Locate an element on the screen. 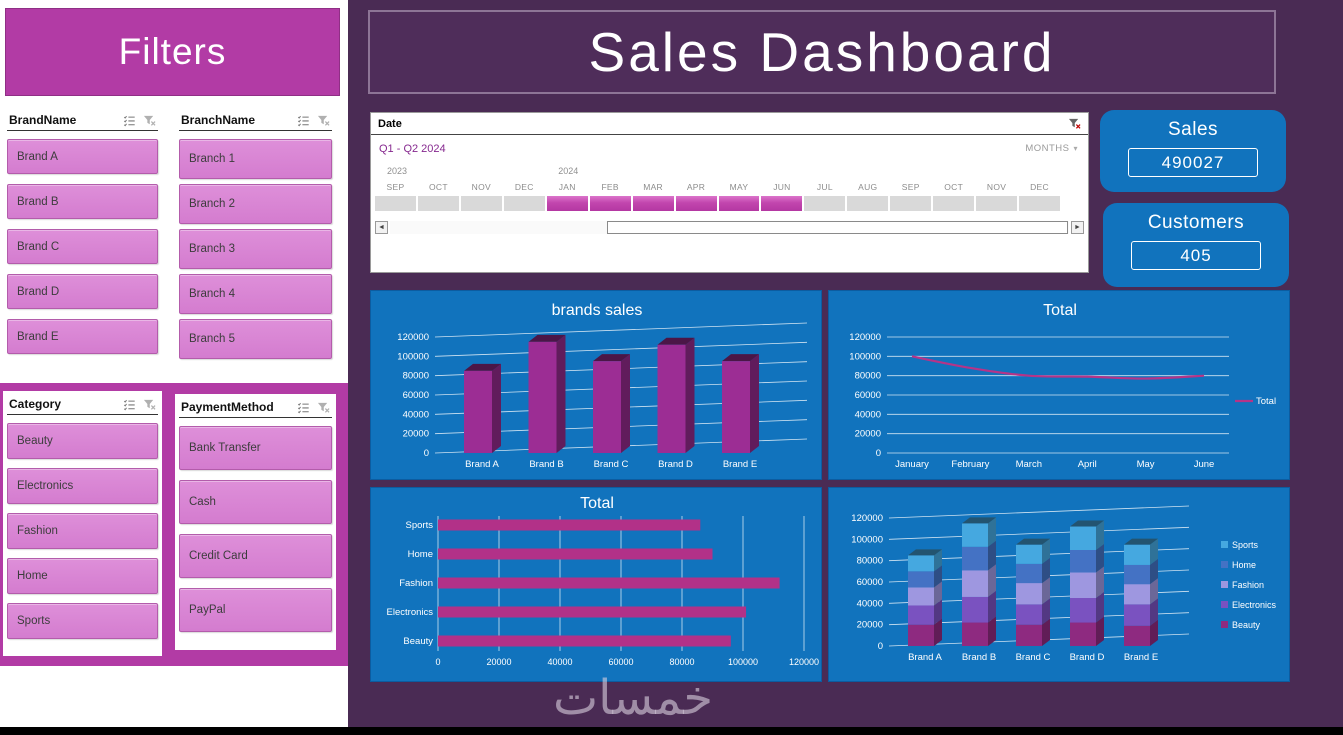  period-level-dropdown: MONTHS ▾ is located at coordinates (1051, 148).